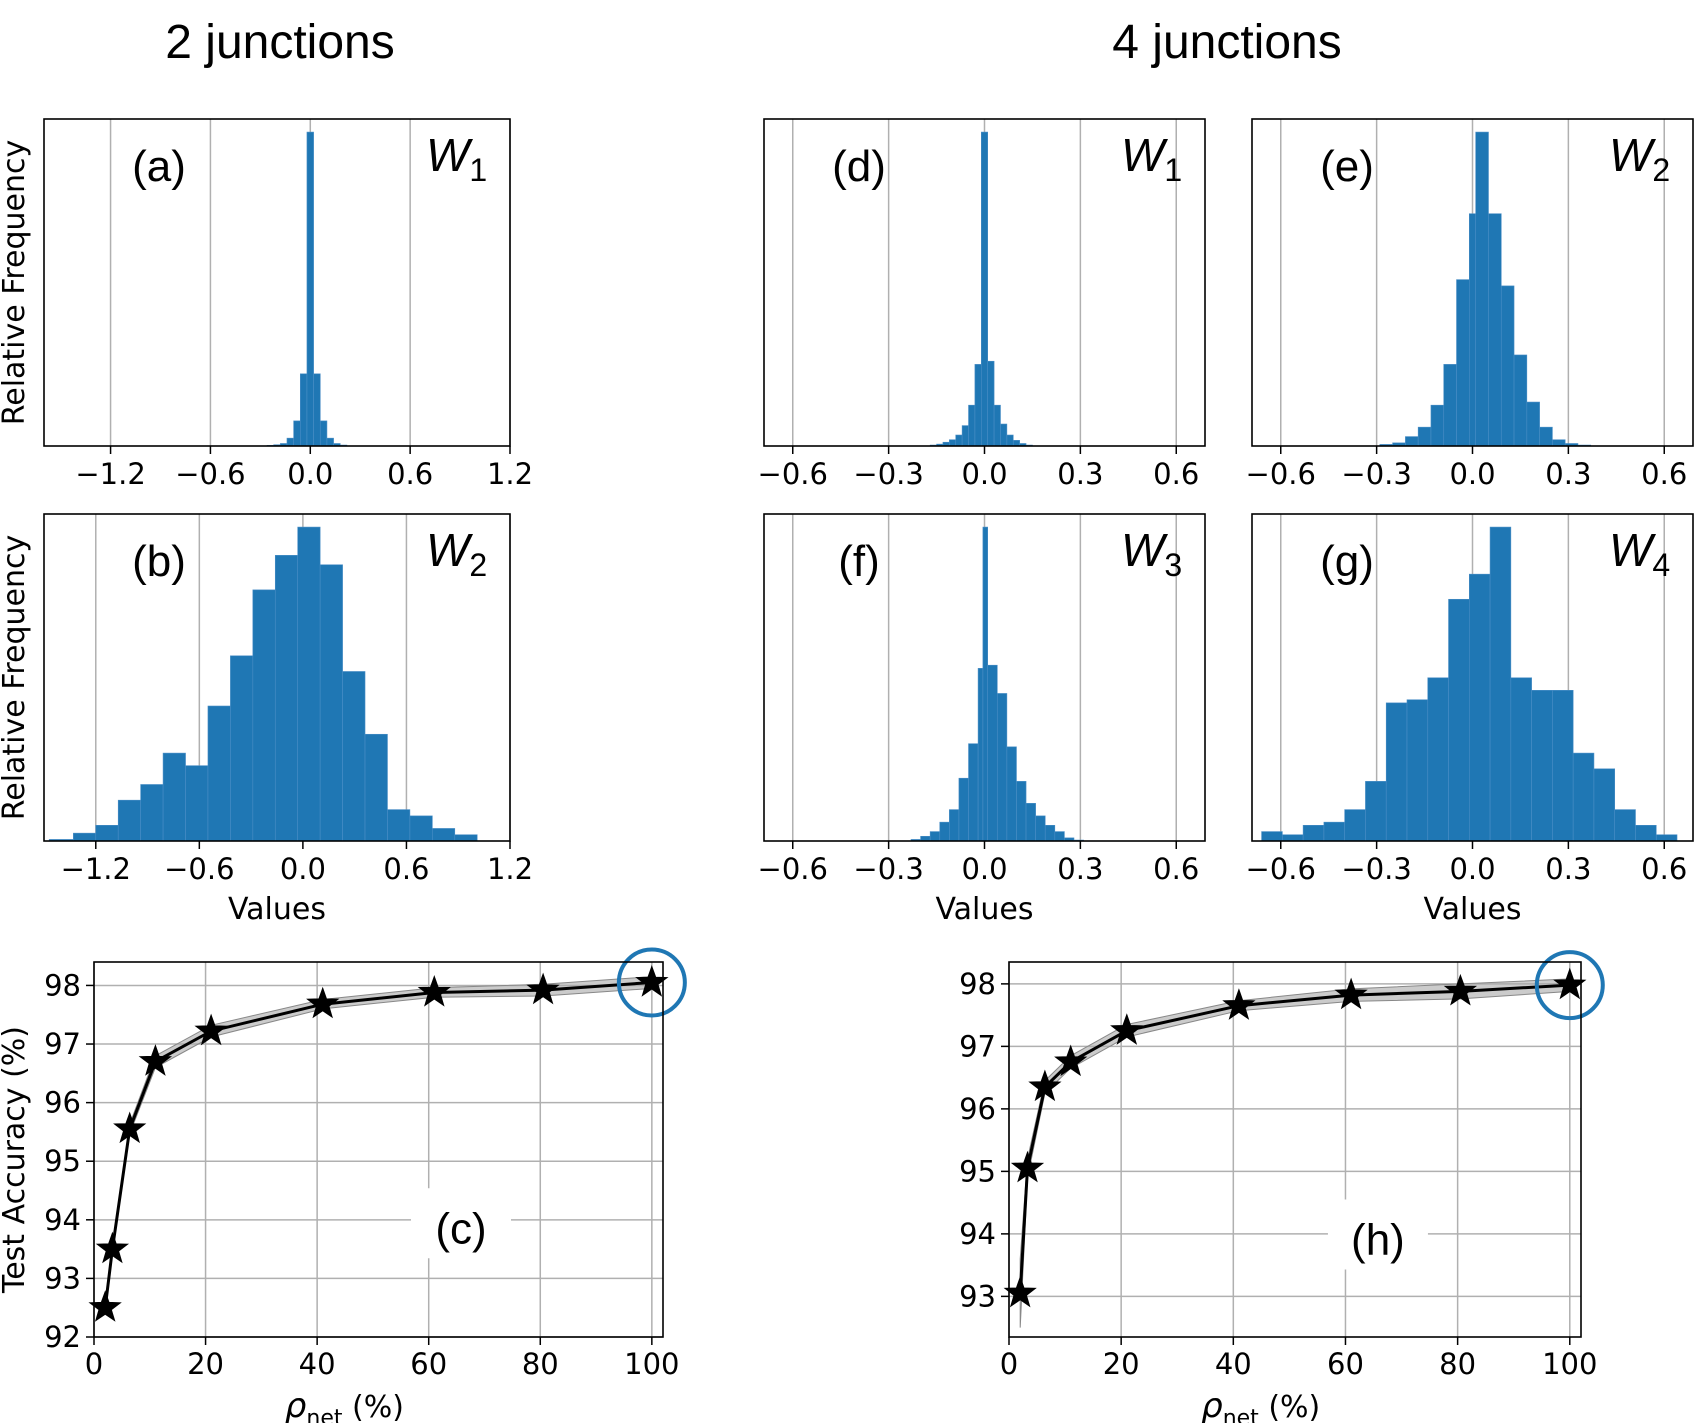 This screenshot has height=1423, width=1699. Describe the element at coordinates (205, 1364) in the screenshot. I see `x-tick-label: 20` at that location.